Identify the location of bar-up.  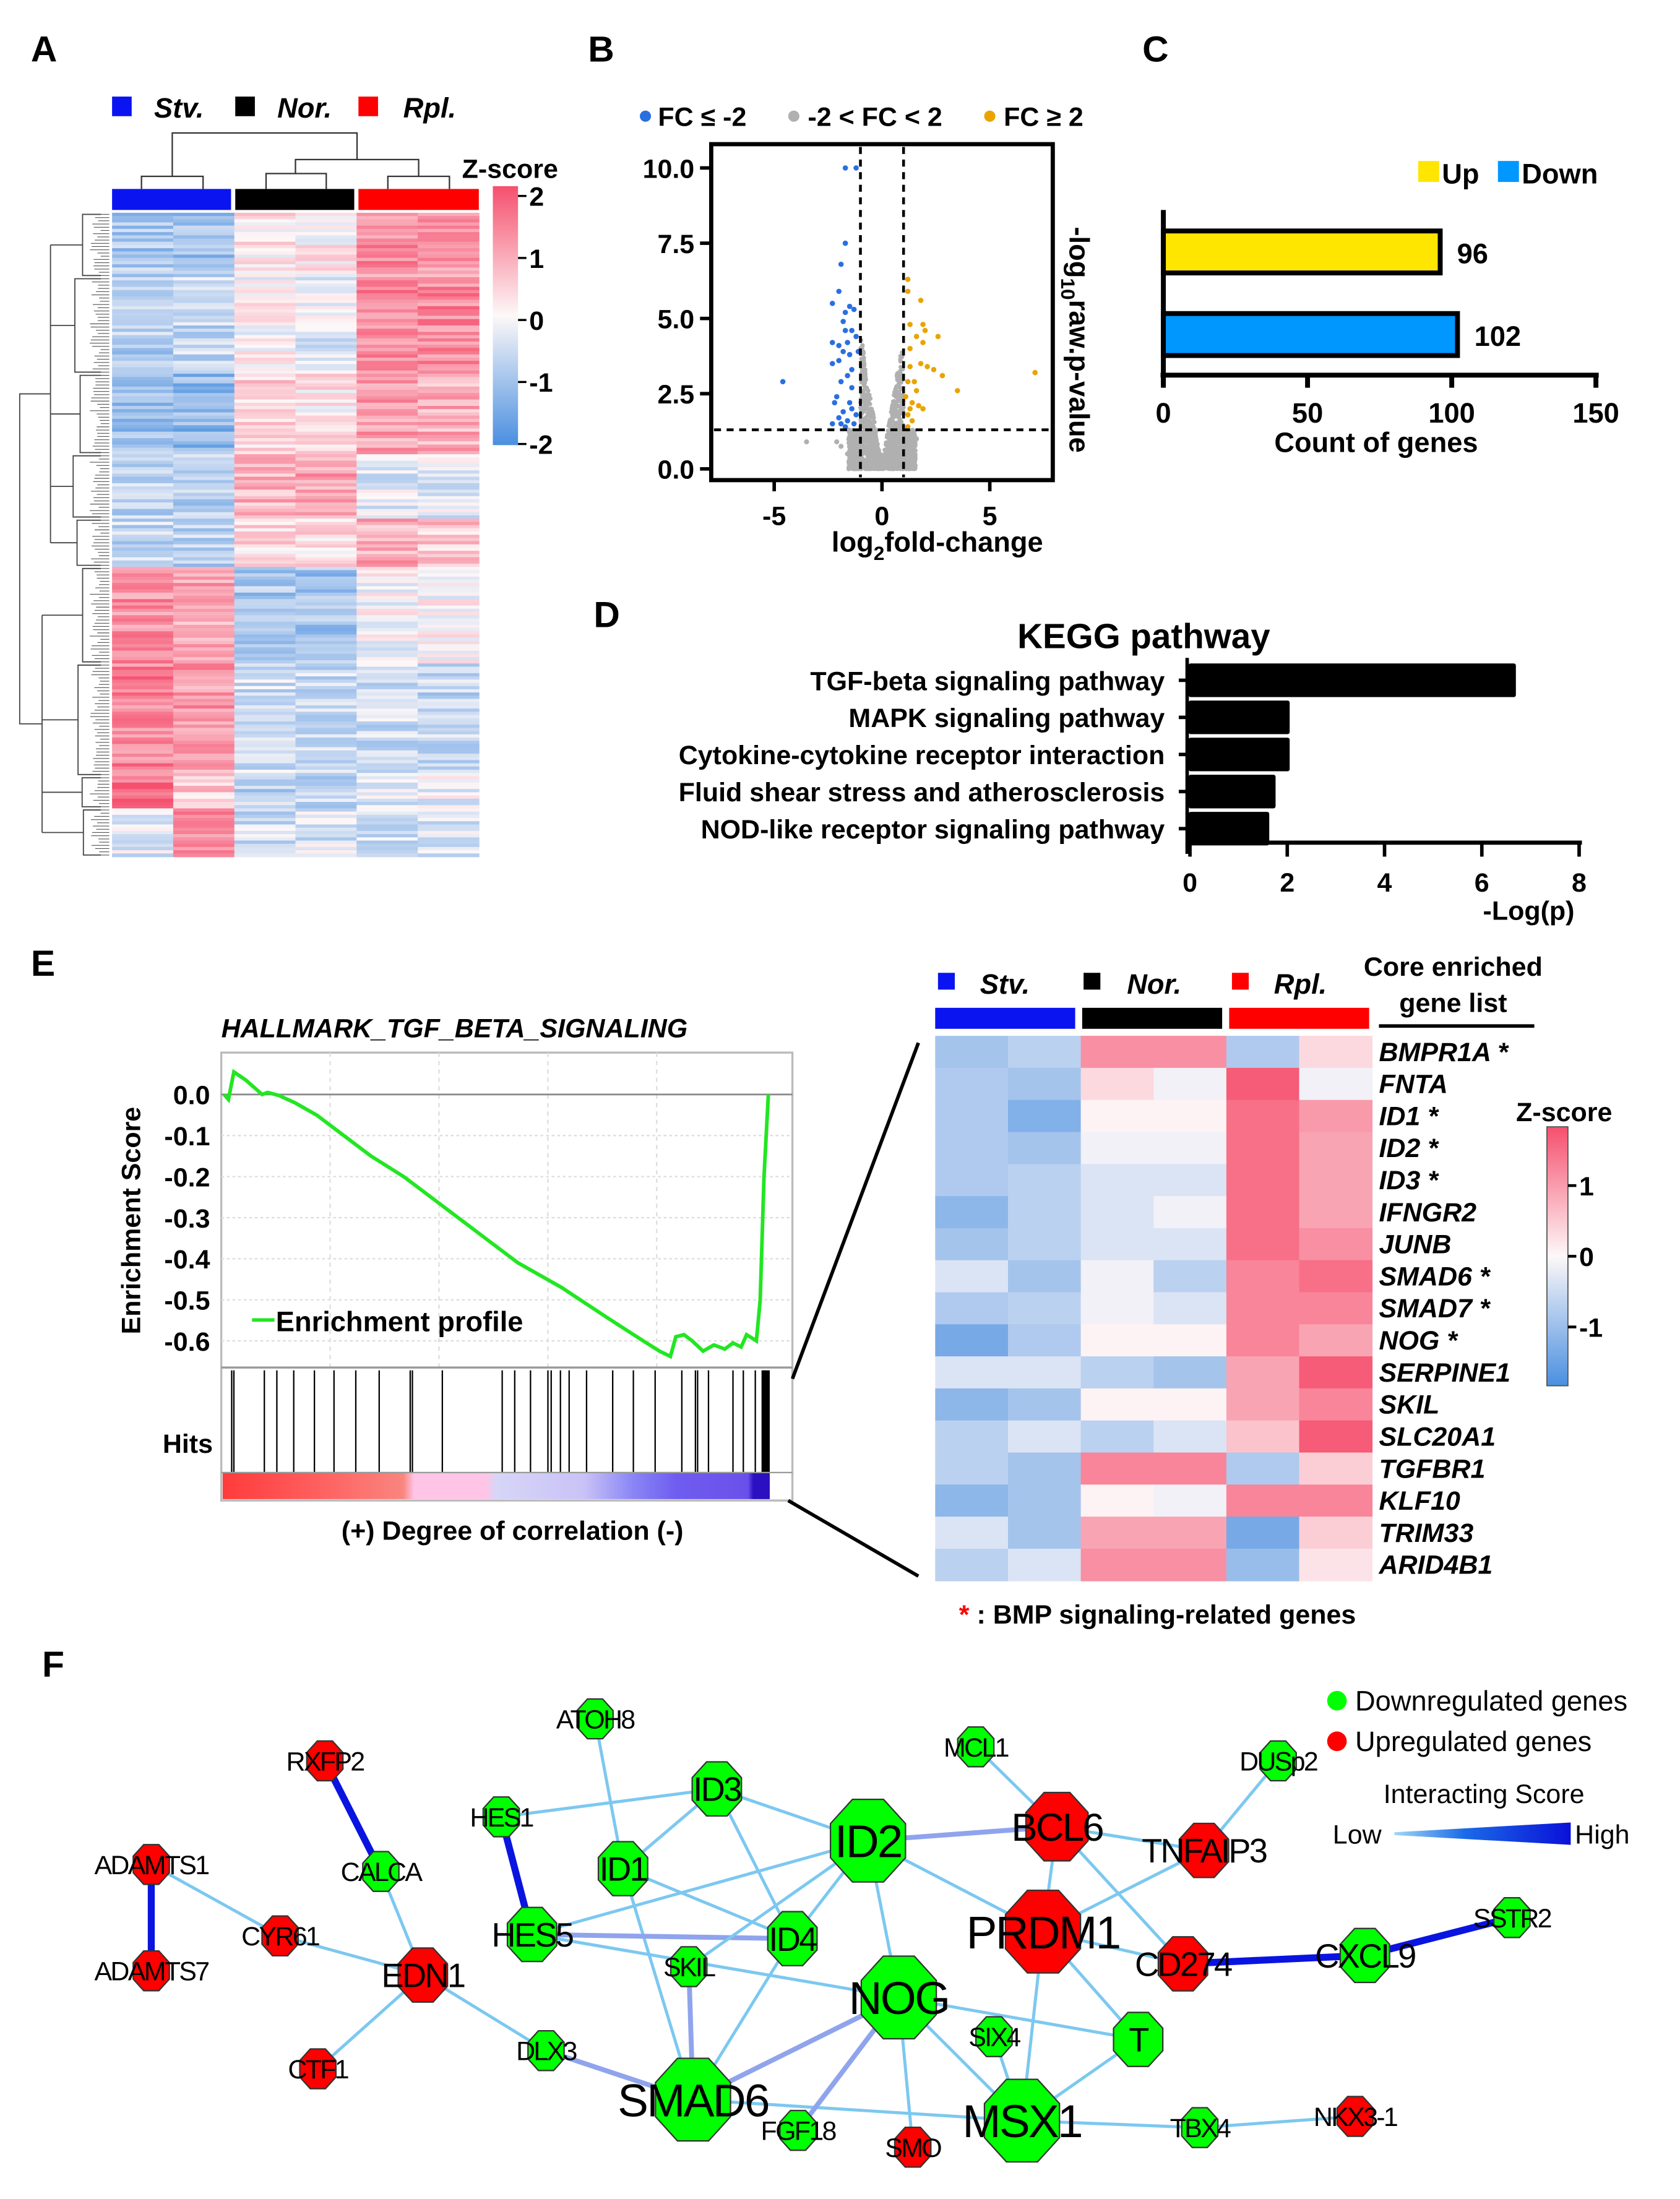
(1302, 252).